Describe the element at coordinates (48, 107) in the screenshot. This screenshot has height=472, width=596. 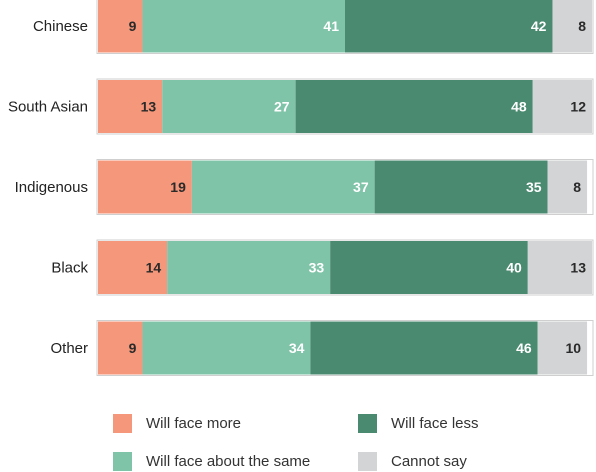
I see `category-label-south-asian: South Asian` at that location.